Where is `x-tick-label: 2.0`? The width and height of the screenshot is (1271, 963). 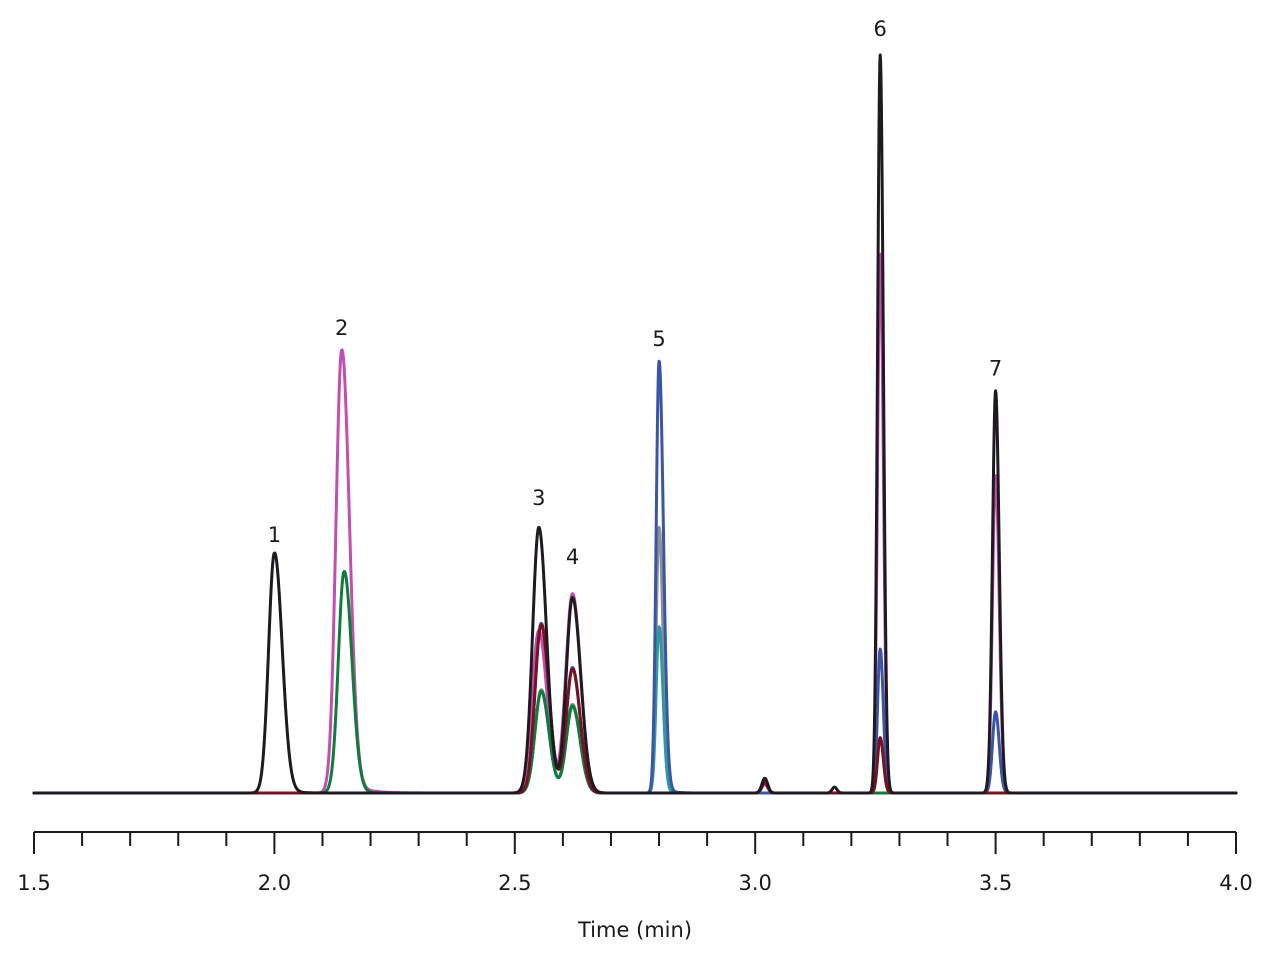
x-tick-label: 2.0 is located at coordinates (274, 883).